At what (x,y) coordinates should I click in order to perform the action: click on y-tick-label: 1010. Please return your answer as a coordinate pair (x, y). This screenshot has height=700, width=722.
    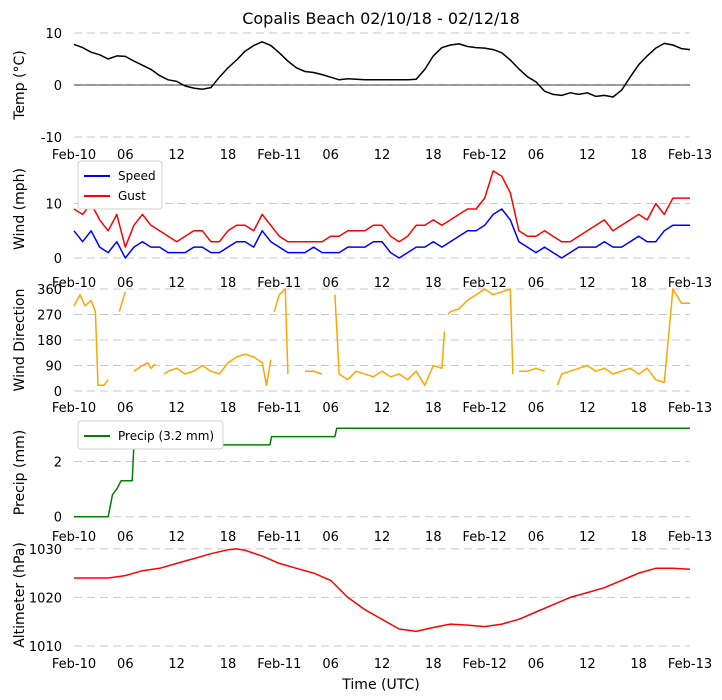
    Looking at the image, I should click on (45, 647).